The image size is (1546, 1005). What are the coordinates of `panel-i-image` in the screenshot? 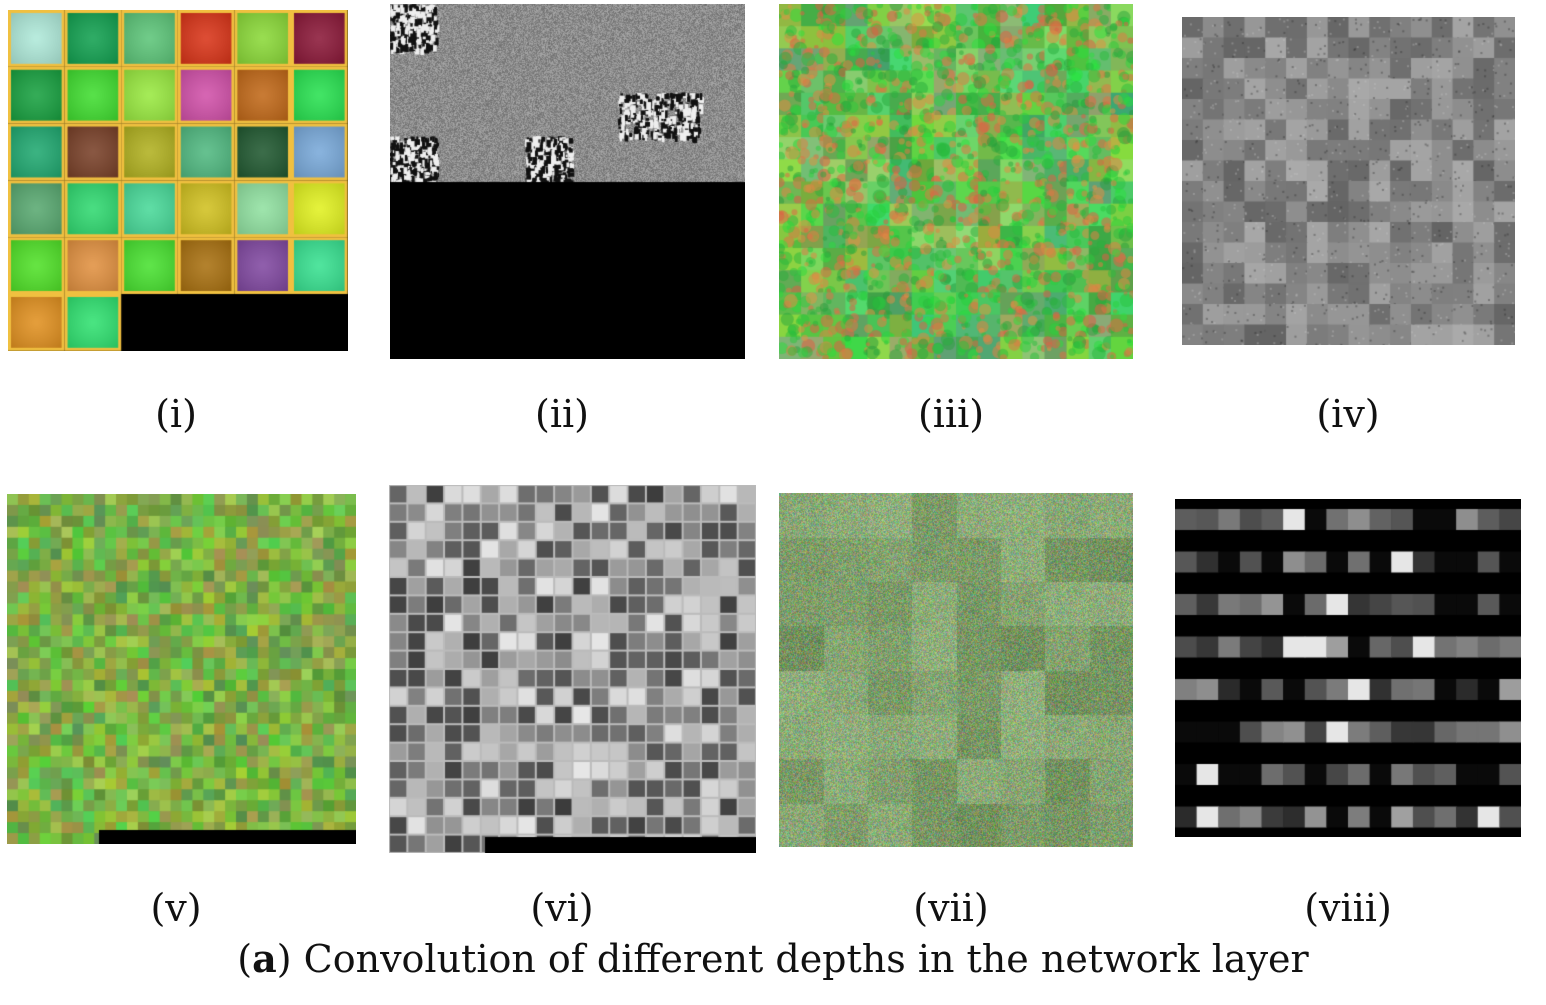 It's located at (178, 180).